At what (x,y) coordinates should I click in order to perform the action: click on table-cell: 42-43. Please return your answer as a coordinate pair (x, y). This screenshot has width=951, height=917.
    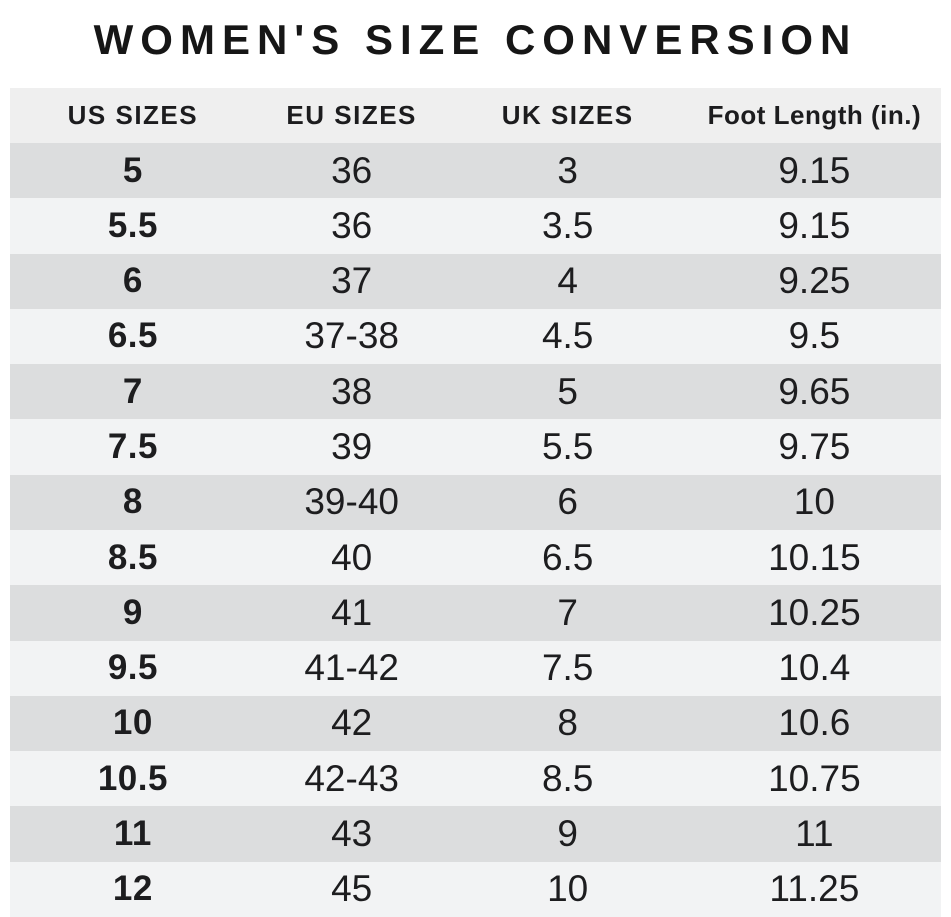
    Looking at the image, I should click on (351, 778).